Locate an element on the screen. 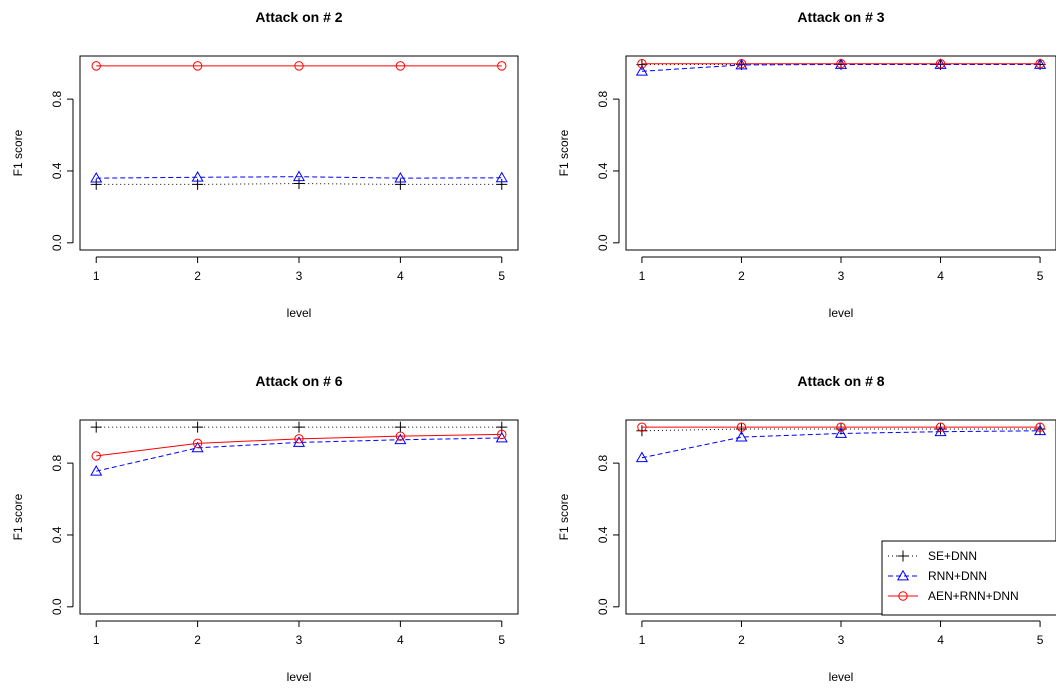  legend-label: SE+DNN is located at coordinates (952, 556).